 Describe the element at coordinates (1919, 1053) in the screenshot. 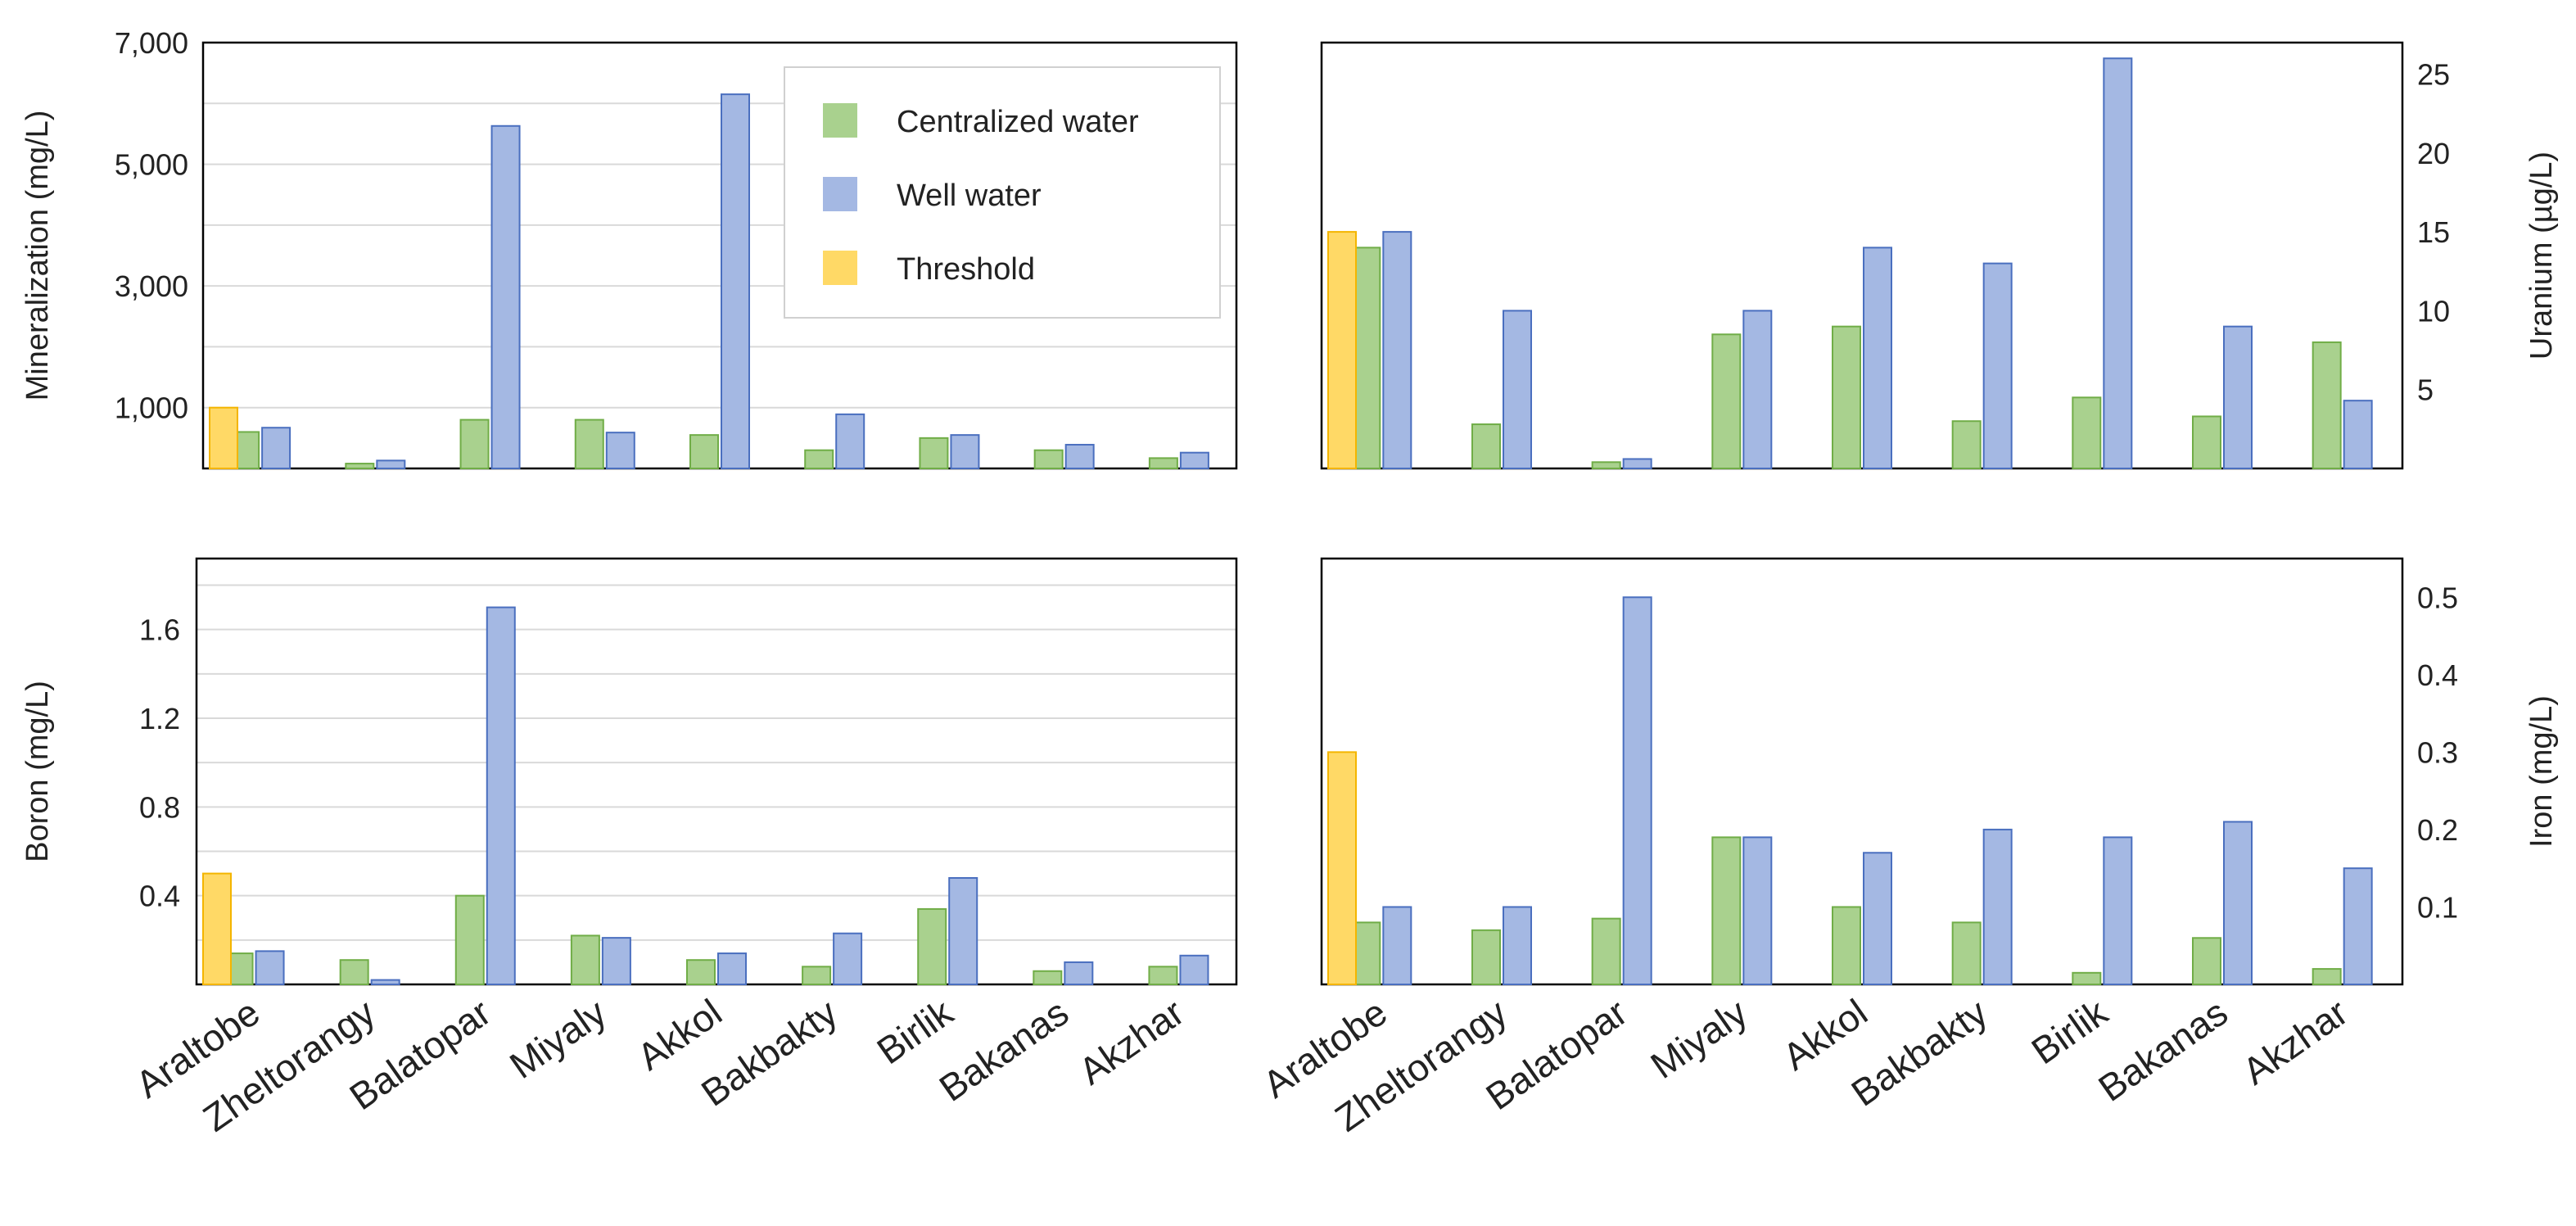

I see `category-label-iron-5: Bakbakty` at that location.